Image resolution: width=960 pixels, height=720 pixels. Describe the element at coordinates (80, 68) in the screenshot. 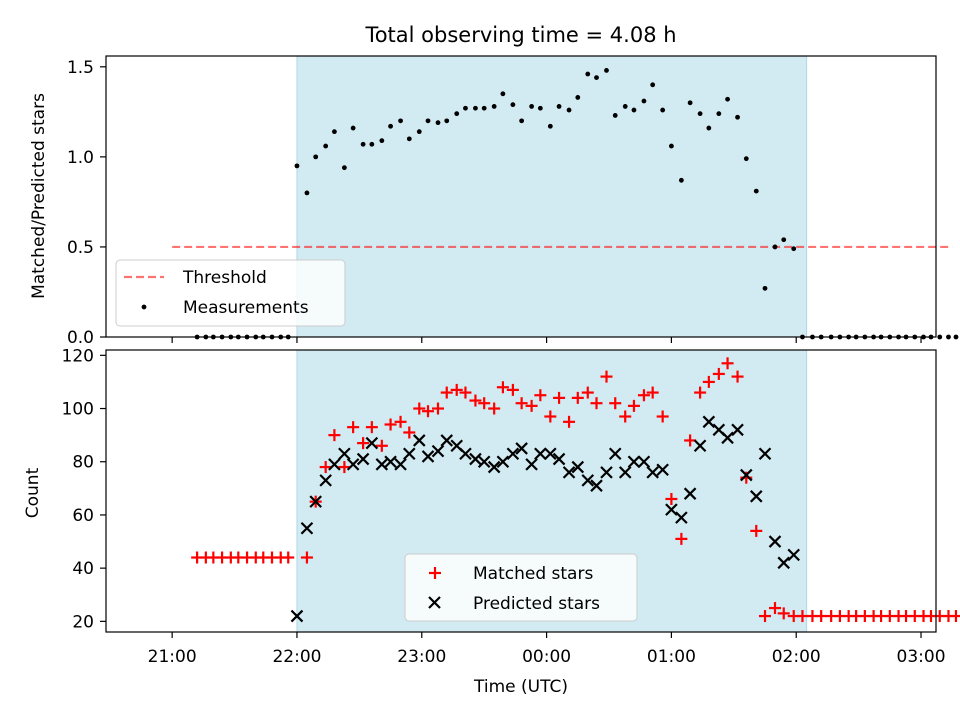

I see `top-y-tick-label: 1.5` at that location.